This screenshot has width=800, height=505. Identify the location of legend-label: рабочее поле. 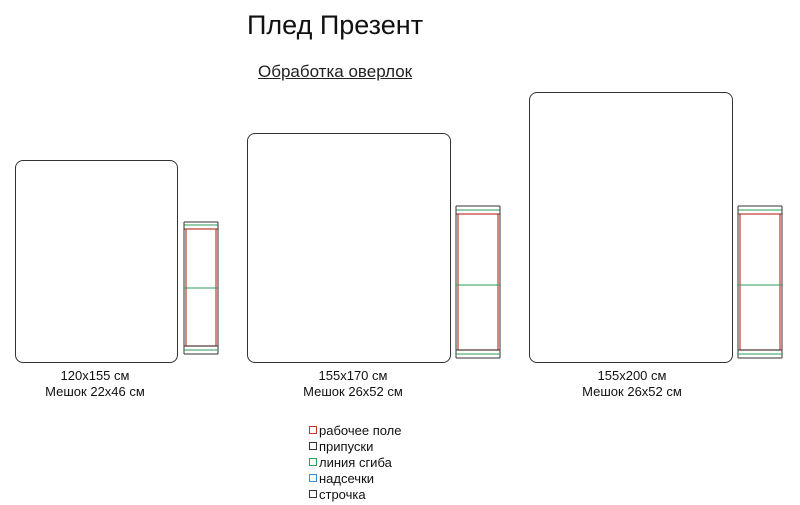
(360, 430).